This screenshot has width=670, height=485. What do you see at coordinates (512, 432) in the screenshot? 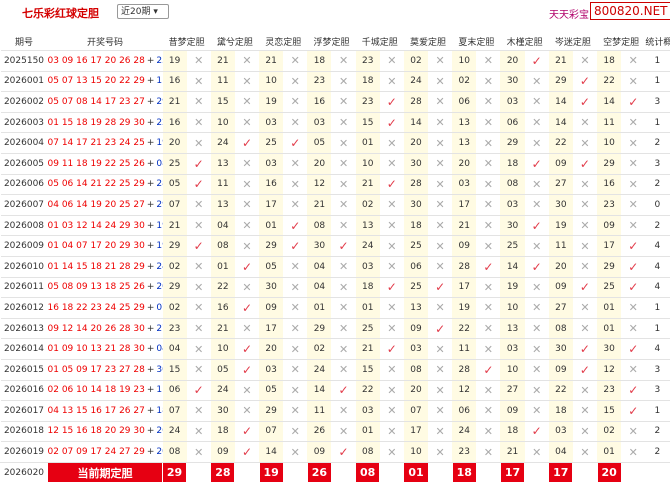
I see `pick-number: 18` at bounding box center [512, 432].